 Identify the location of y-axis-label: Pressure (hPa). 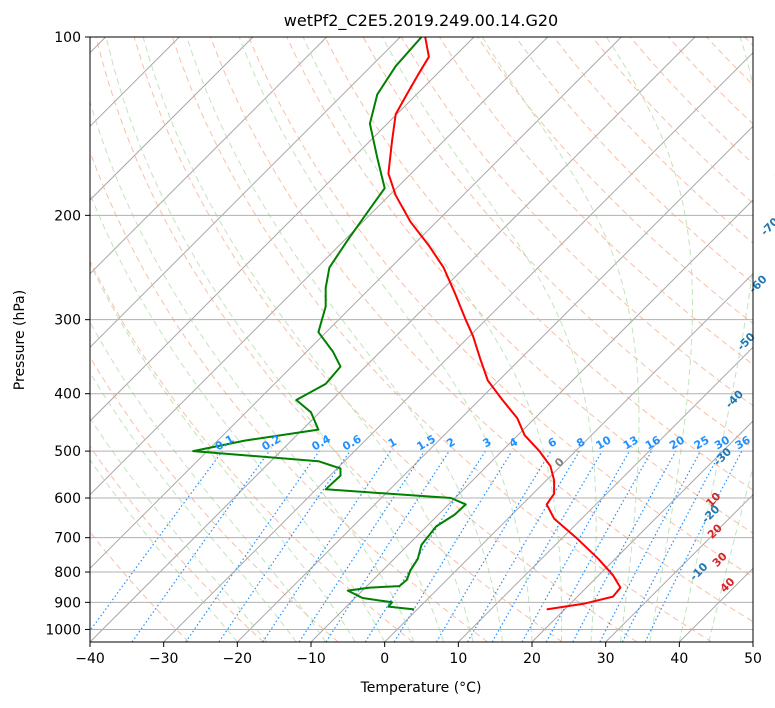
(20, 340).